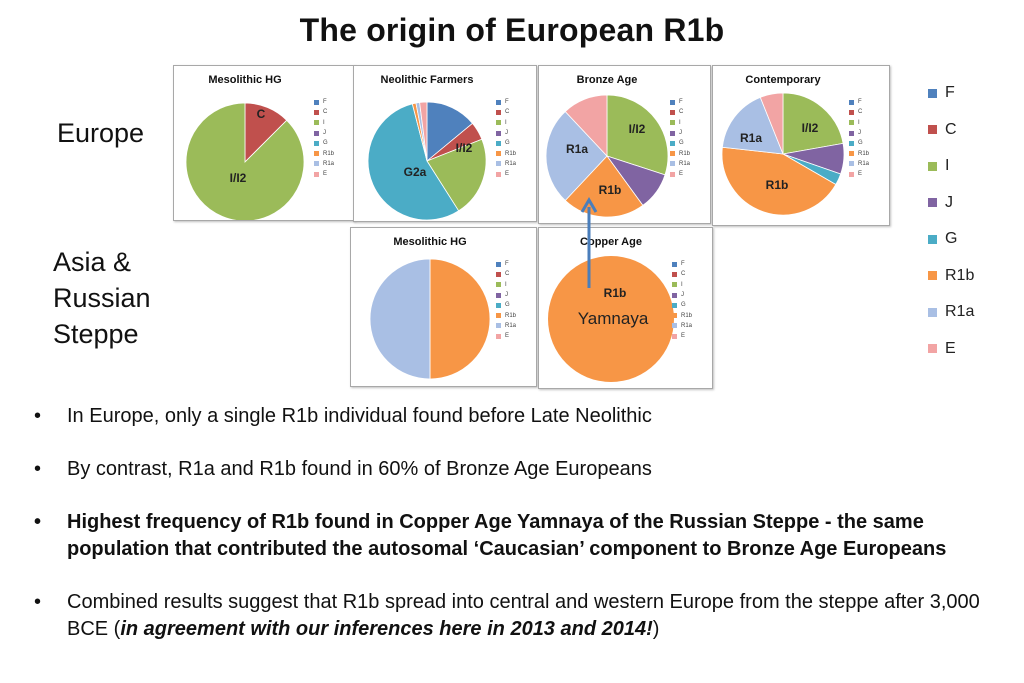 This screenshot has height=683, width=1024. I want to click on row-label-europe-text: Europe, so click(101, 133).